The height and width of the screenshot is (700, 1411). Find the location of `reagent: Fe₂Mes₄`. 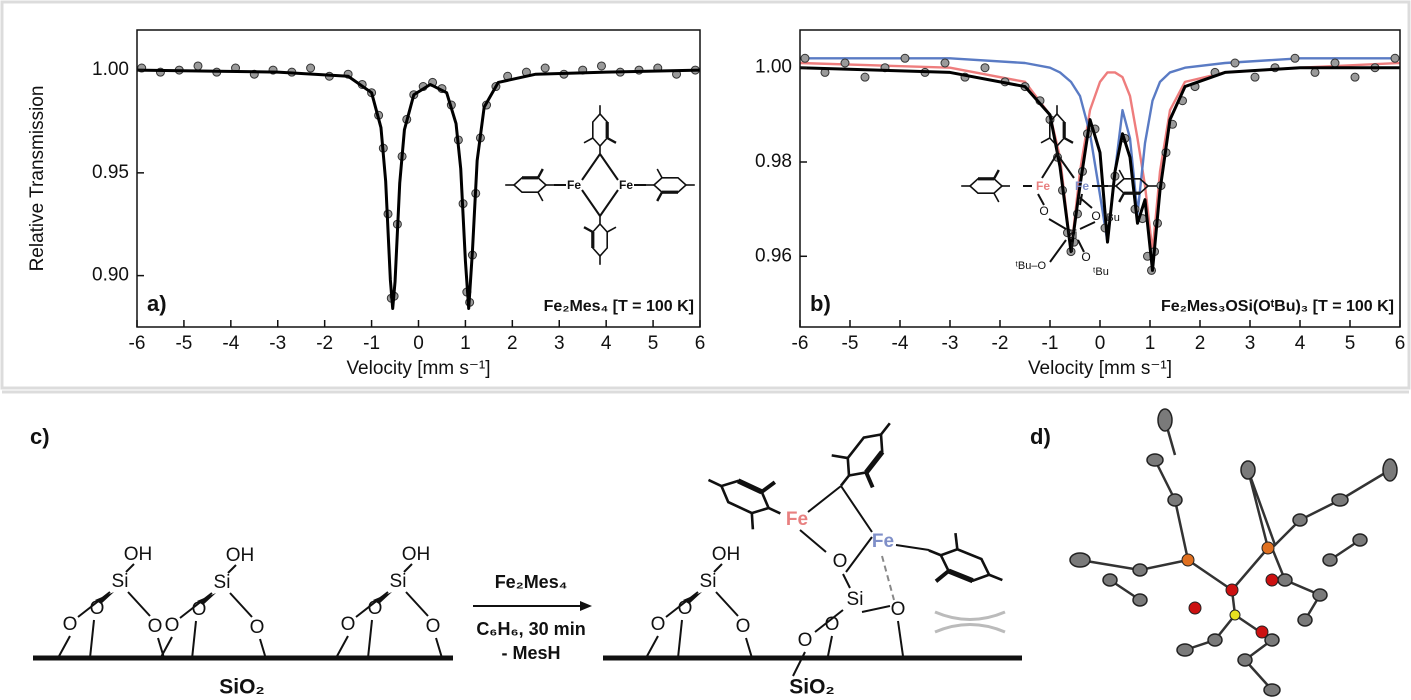

reagent: Fe₂Mes₄ is located at coordinates (531, 582).